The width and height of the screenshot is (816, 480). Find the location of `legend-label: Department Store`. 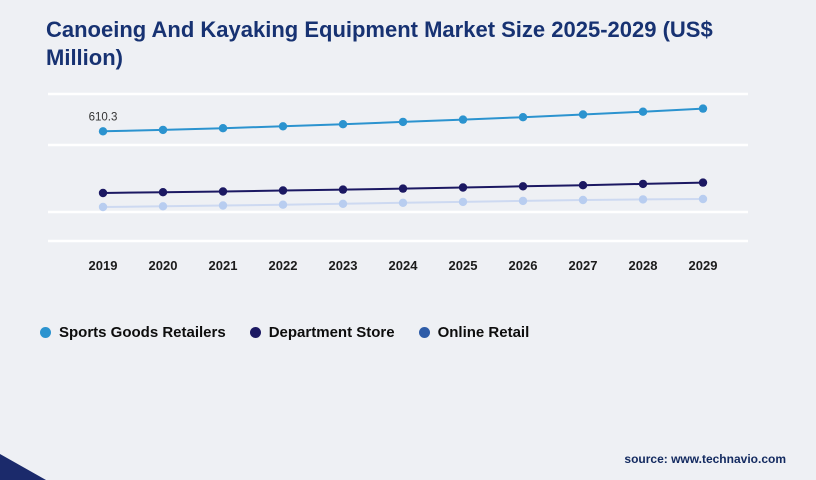

legend-label: Department Store is located at coordinates (331, 332).